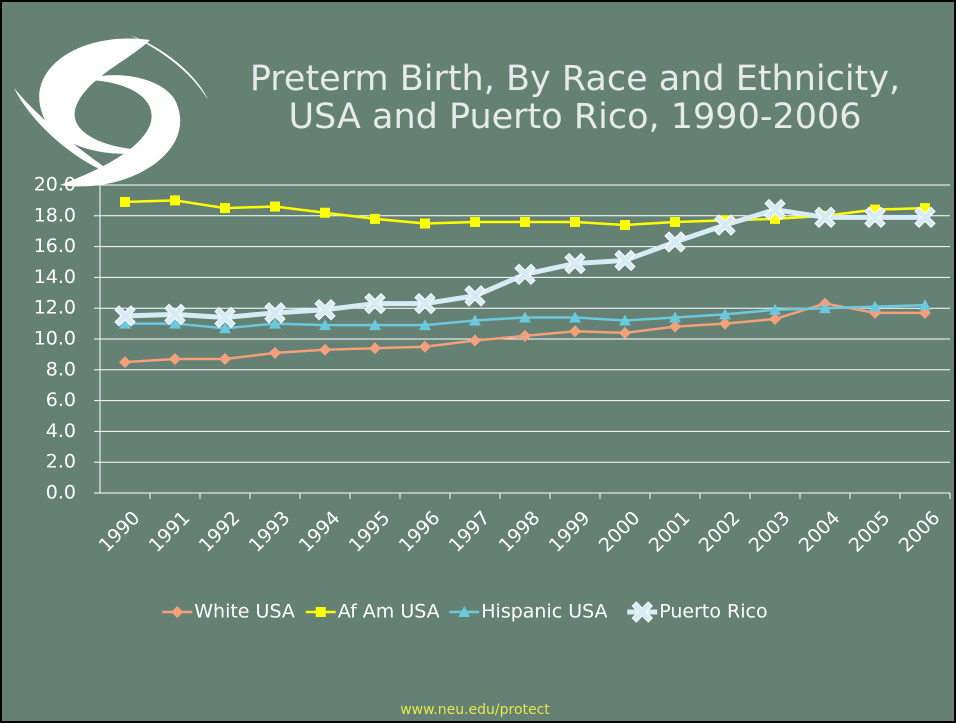 This screenshot has width=956, height=723. What do you see at coordinates (475, 710) in the screenshot?
I see `source: www.neu.edu/protect` at bounding box center [475, 710].